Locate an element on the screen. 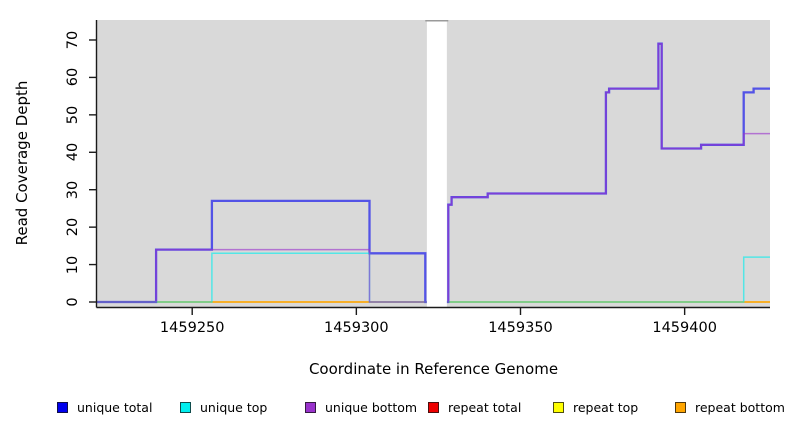 This screenshot has width=792, height=432. y-tick-label: 30 is located at coordinates (73, 189).